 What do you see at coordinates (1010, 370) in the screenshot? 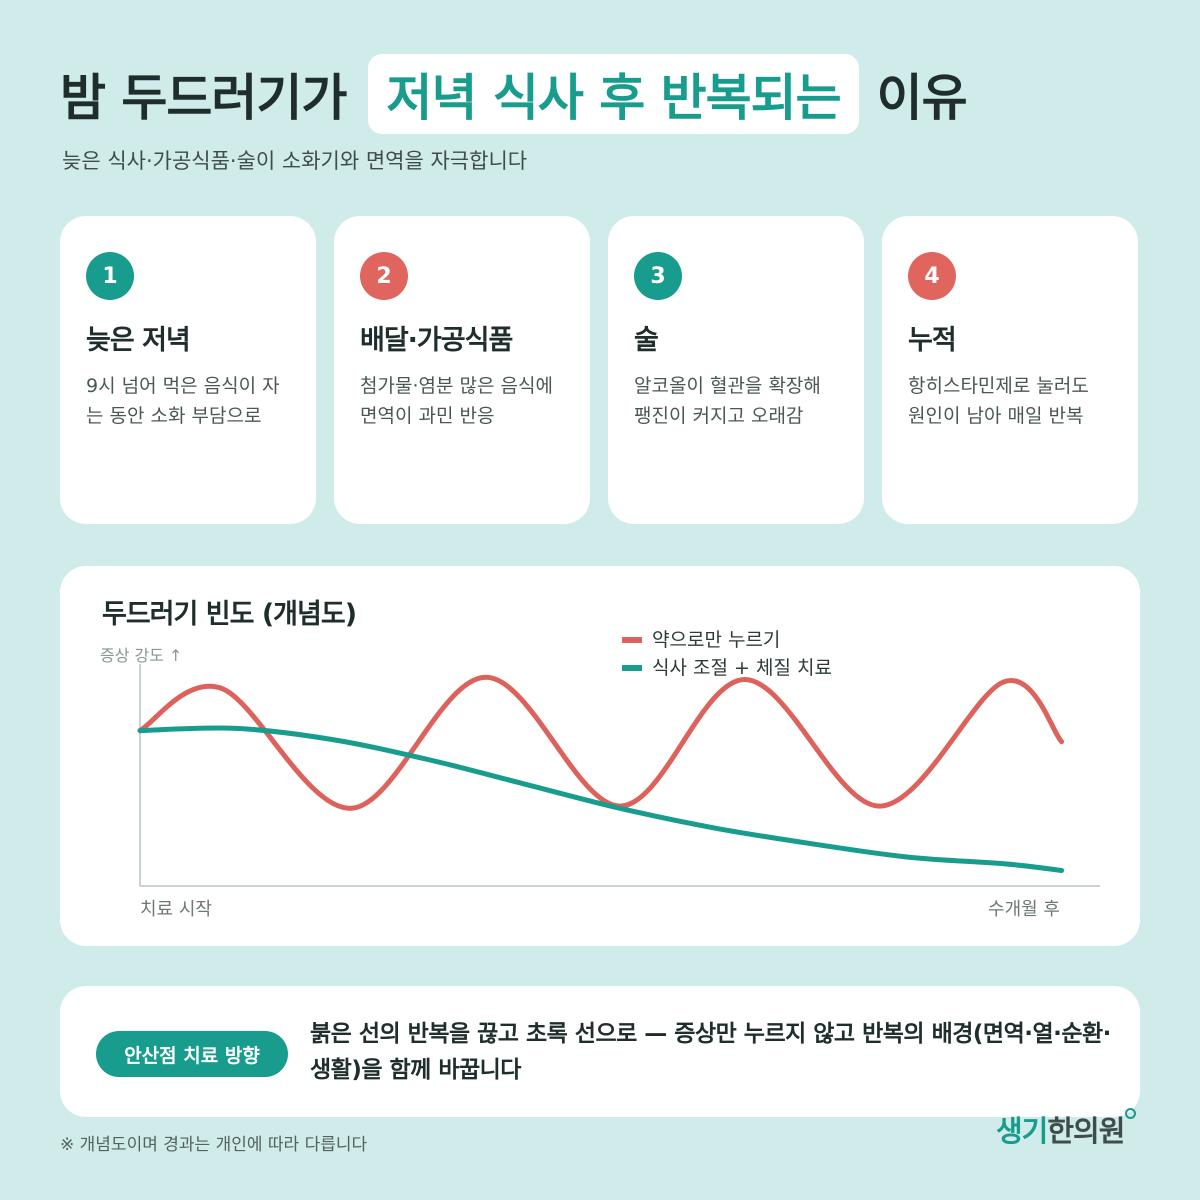
I see `cause-card-4: 4 누적 항히스타민제로 눌러도 원인이 남아 매일 반복` at bounding box center [1010, 370].